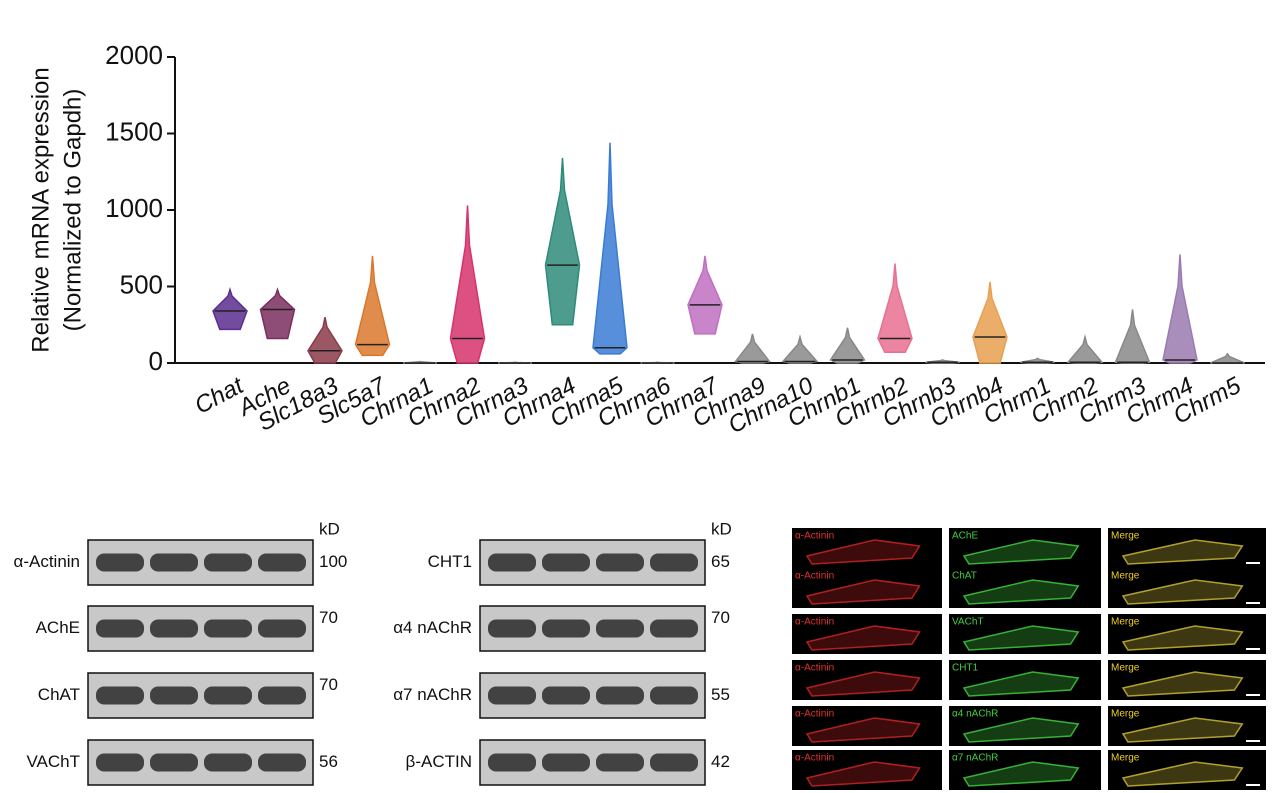  Describe the element at coordinates (328, 761) in the screenshot. I see `blot-kd: 56` at that location.